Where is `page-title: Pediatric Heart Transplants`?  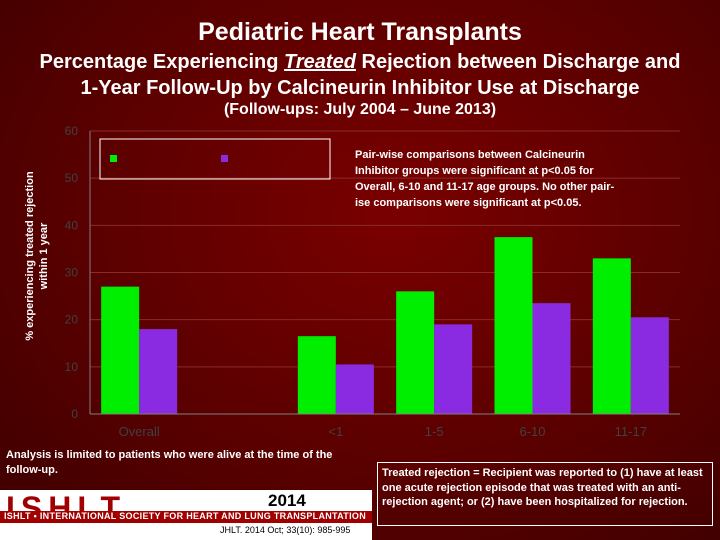
page-title: Pediatric Heart Transplants is located at coordinates (360, 32).